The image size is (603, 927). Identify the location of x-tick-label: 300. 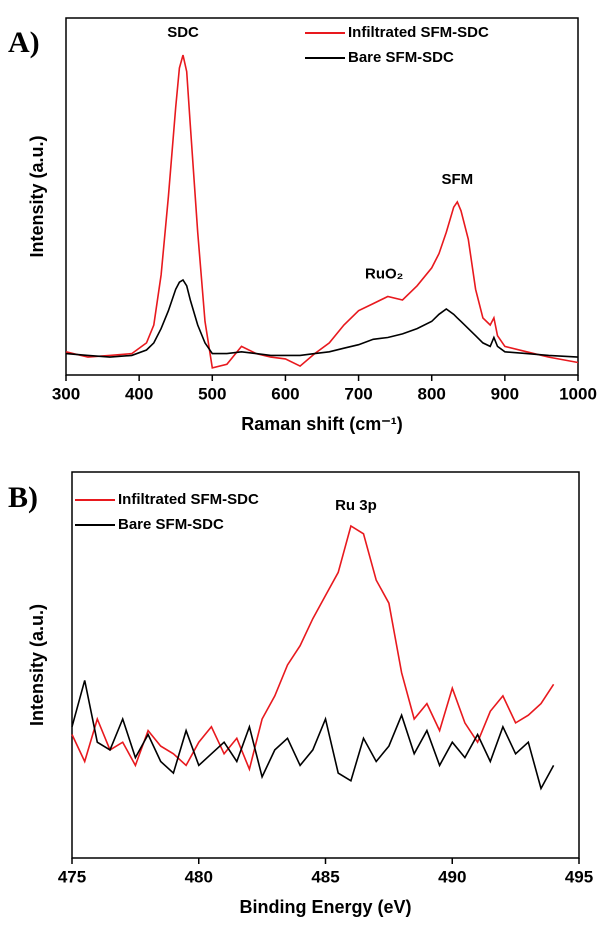
(66, 393).